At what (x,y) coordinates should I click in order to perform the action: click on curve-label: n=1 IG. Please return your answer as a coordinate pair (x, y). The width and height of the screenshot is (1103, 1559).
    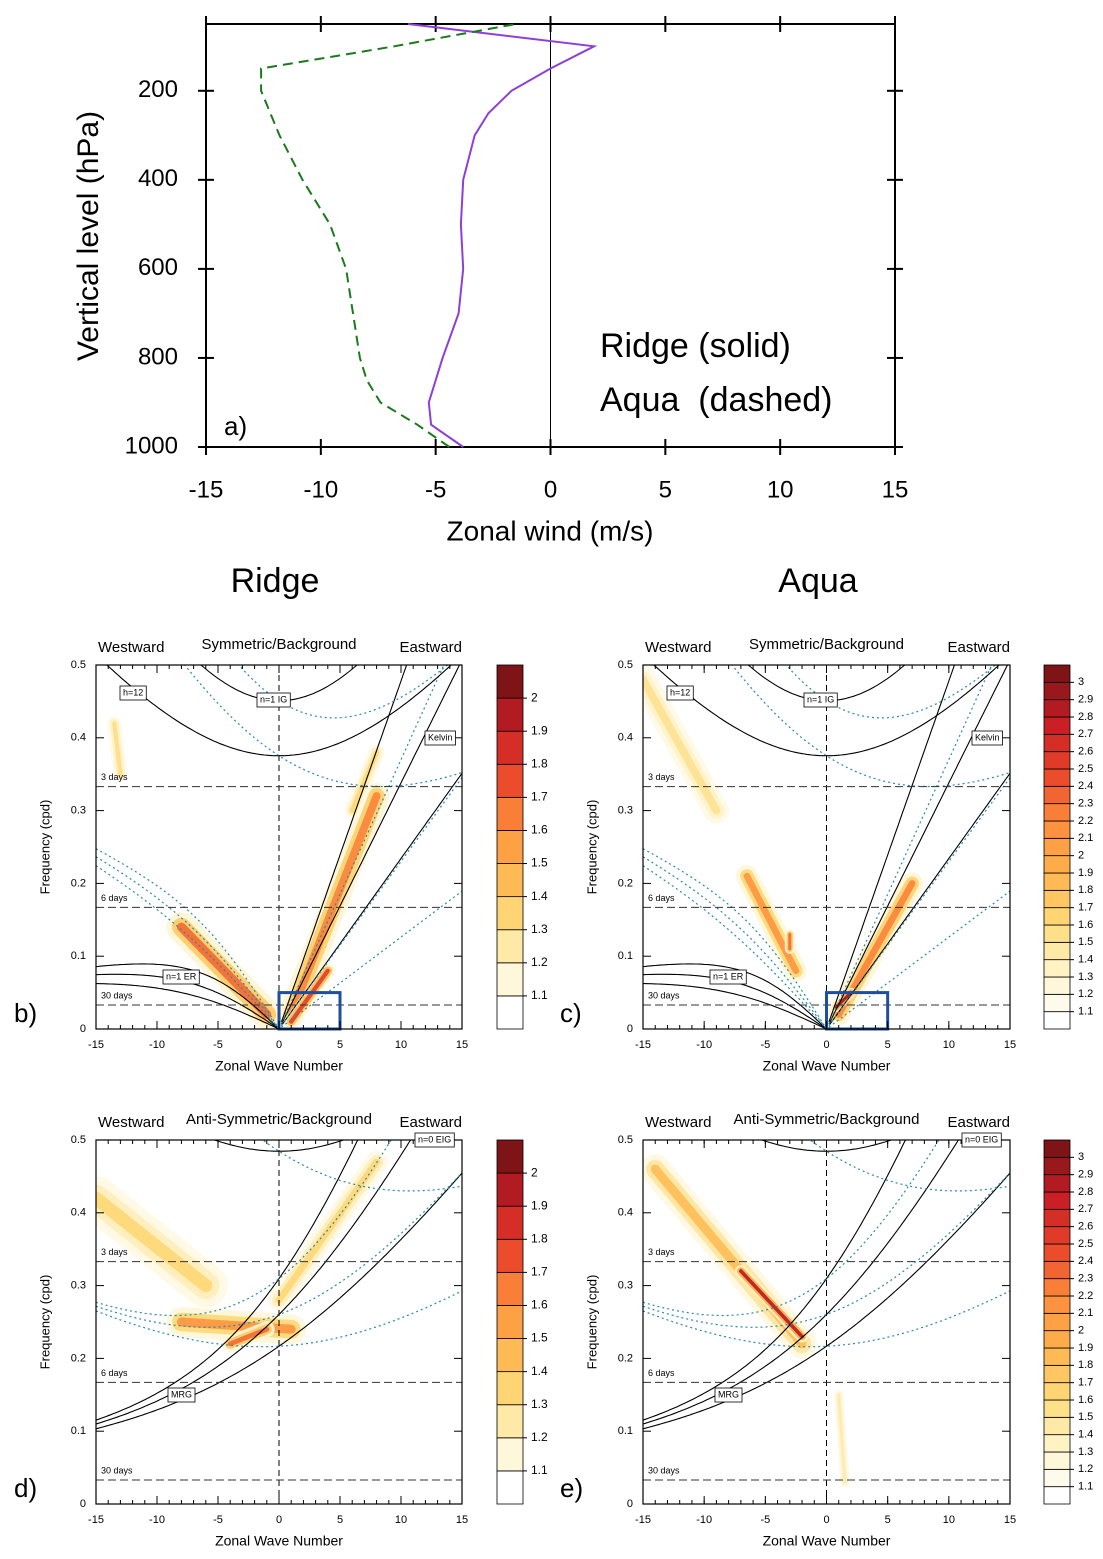
    Looking at the image, I should click on (273, 699).